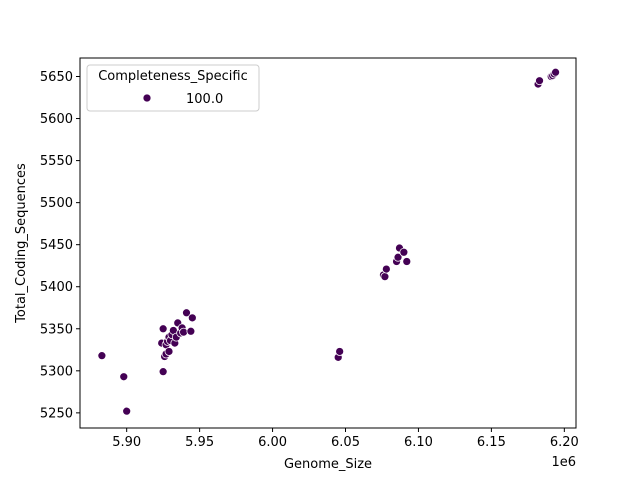 The image size is (640, 480). Describe the element at coordinates (56, 287) in the screenshot. I see `y-tick-label: 5400` at that location.